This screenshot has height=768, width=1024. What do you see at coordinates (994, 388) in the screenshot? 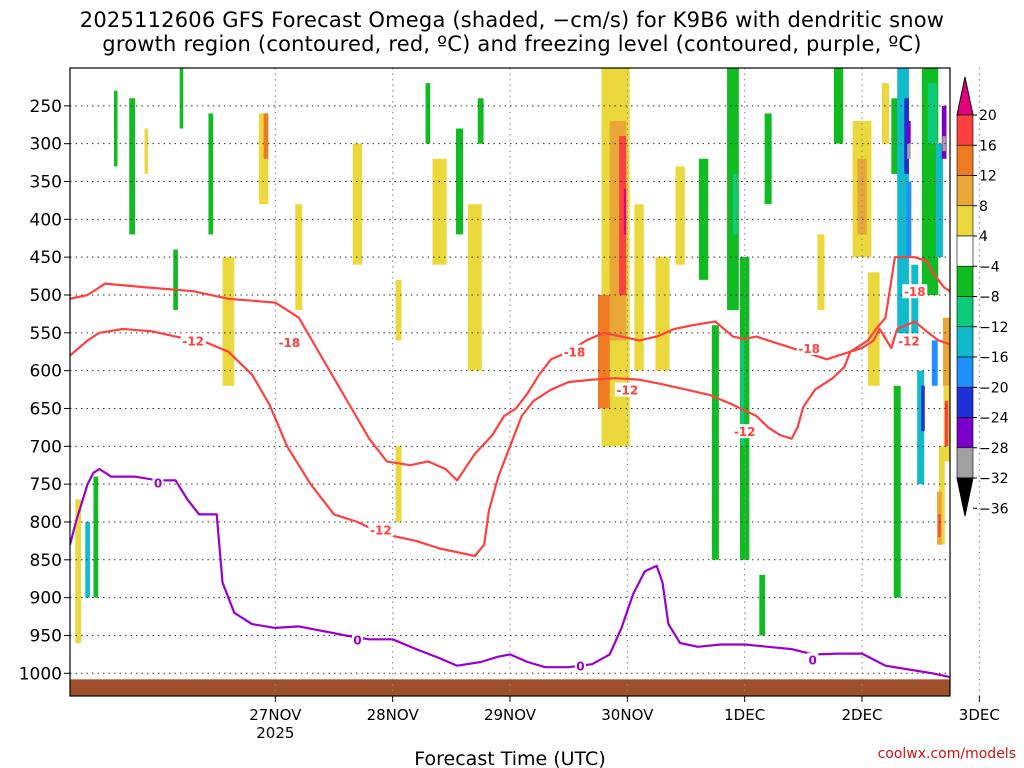
I see `colorbar-label: −20` at bounding box center [994, 388].